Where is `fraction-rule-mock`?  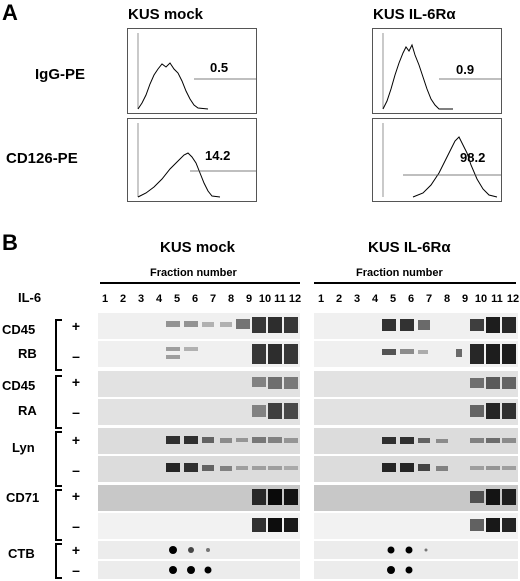
fraction-rule-mock is located at coordinates (200, 283).